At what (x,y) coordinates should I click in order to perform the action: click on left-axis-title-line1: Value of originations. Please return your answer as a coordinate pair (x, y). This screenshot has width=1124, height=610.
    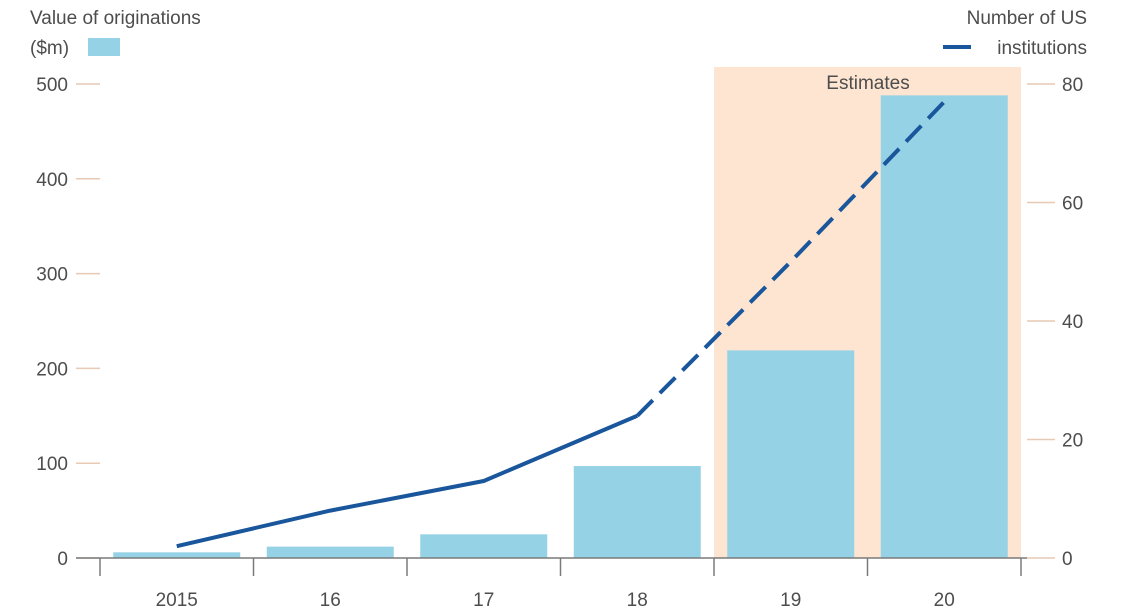
    Looking at the image, I should click on (115, 18).